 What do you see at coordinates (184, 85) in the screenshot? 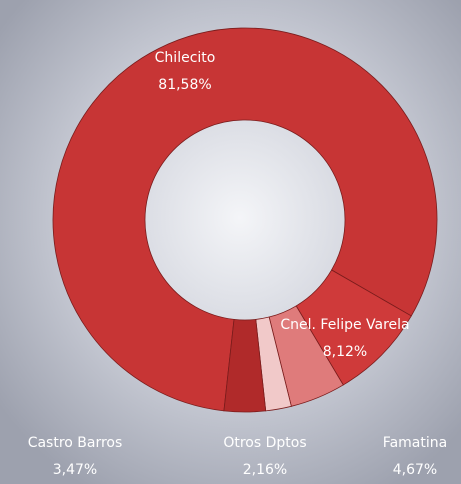
I see `value-label: 81,58%` at bounding box center [184, 85].